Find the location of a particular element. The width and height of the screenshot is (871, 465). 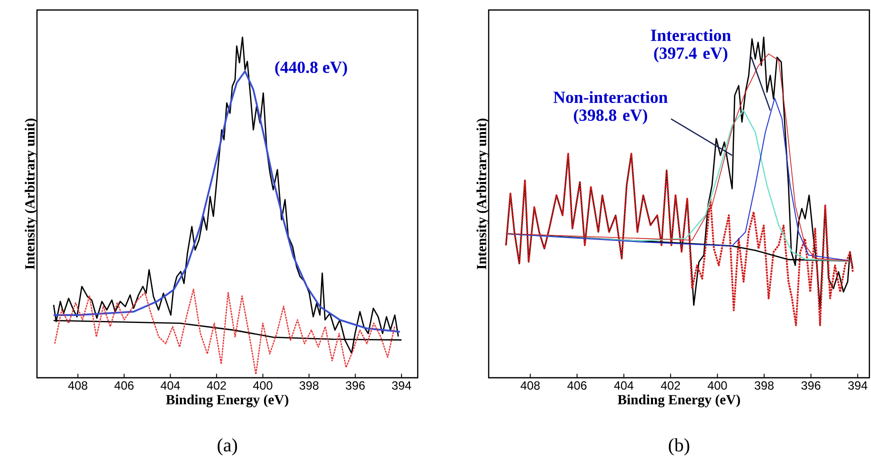

text: (a) is located at coordinates (228, 447).